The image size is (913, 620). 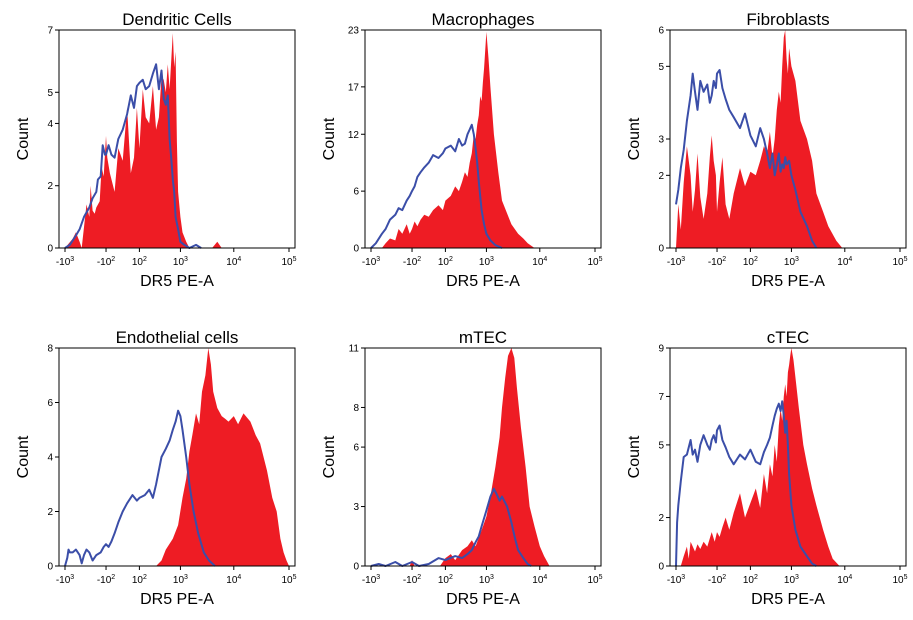 What do you see at coordinates (482, 19) in the screenshot?
I see `panel-title: Macrophages` at bounding box center [482, 19].